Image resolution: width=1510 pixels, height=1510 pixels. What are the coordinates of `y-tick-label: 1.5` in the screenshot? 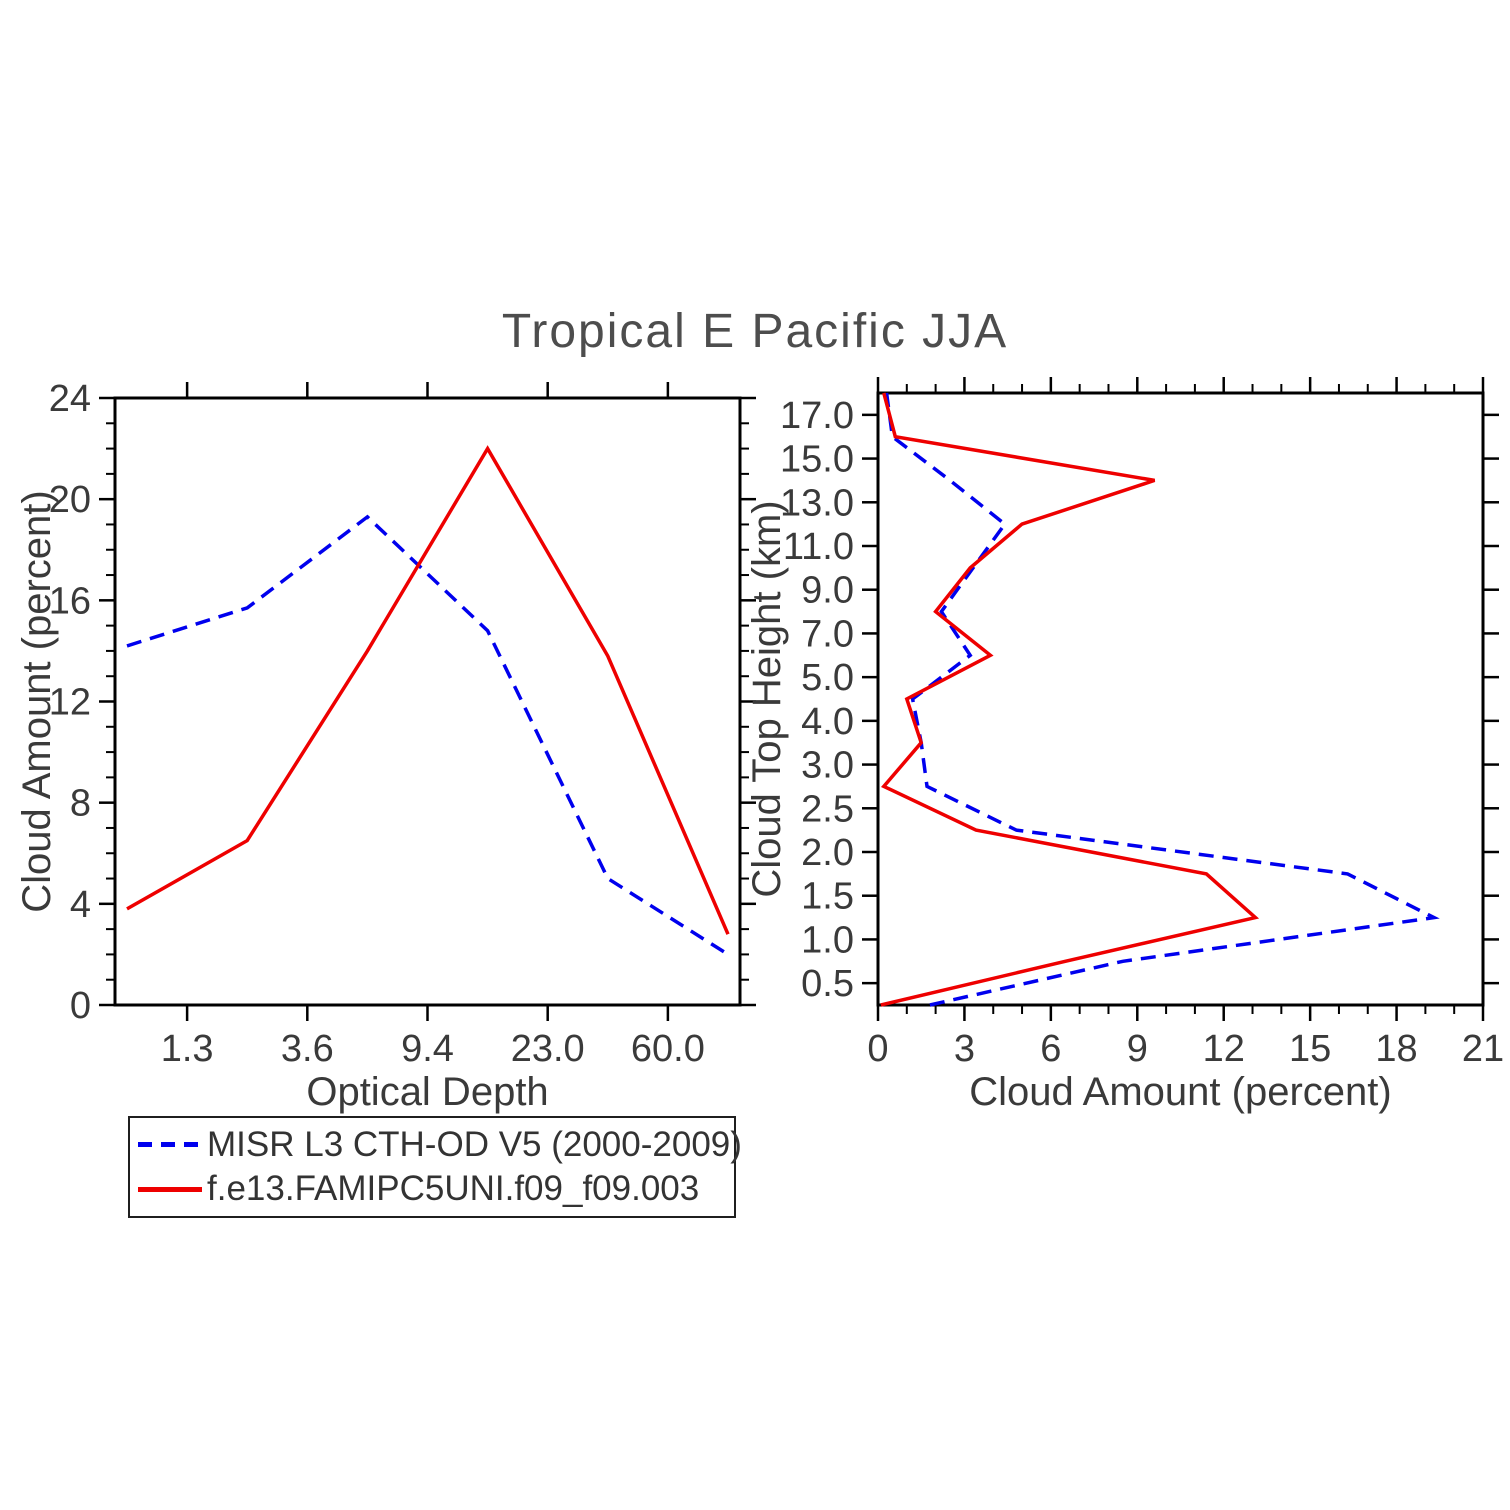 It's located at (827, 897).